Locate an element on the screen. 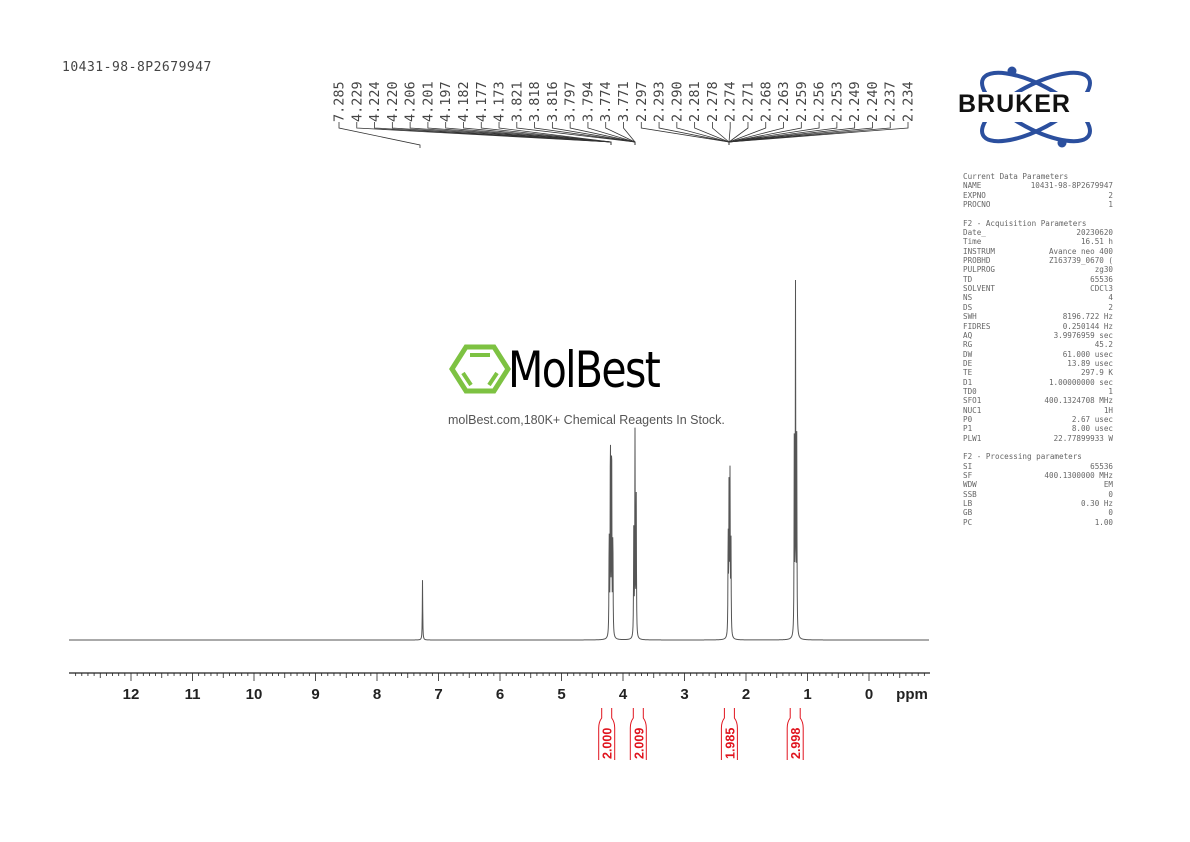  integral-bracket is located at coordinates (638, 734).